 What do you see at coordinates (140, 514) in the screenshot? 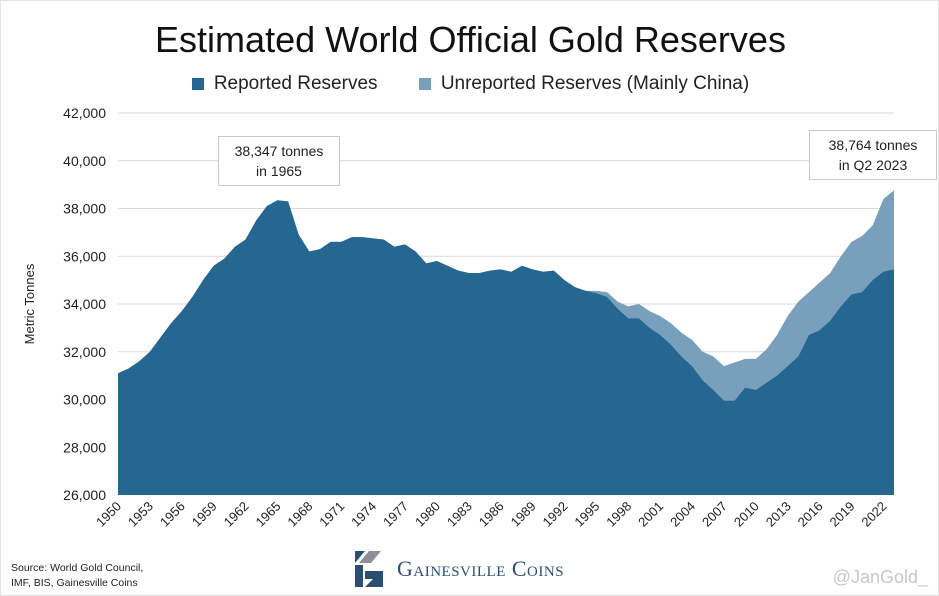
I see `x-tick-label: 1953` at bounding box center [140, 514].